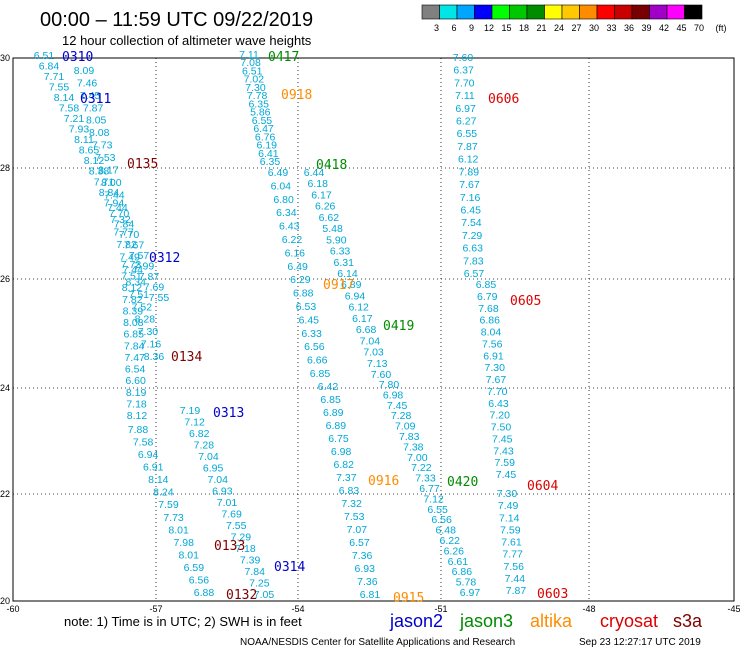 This screenshot has height=650, width=740. Describe the element at coordinates (362, 319) in the screenshot. I see `wave-height-value: 6.17` at that location.